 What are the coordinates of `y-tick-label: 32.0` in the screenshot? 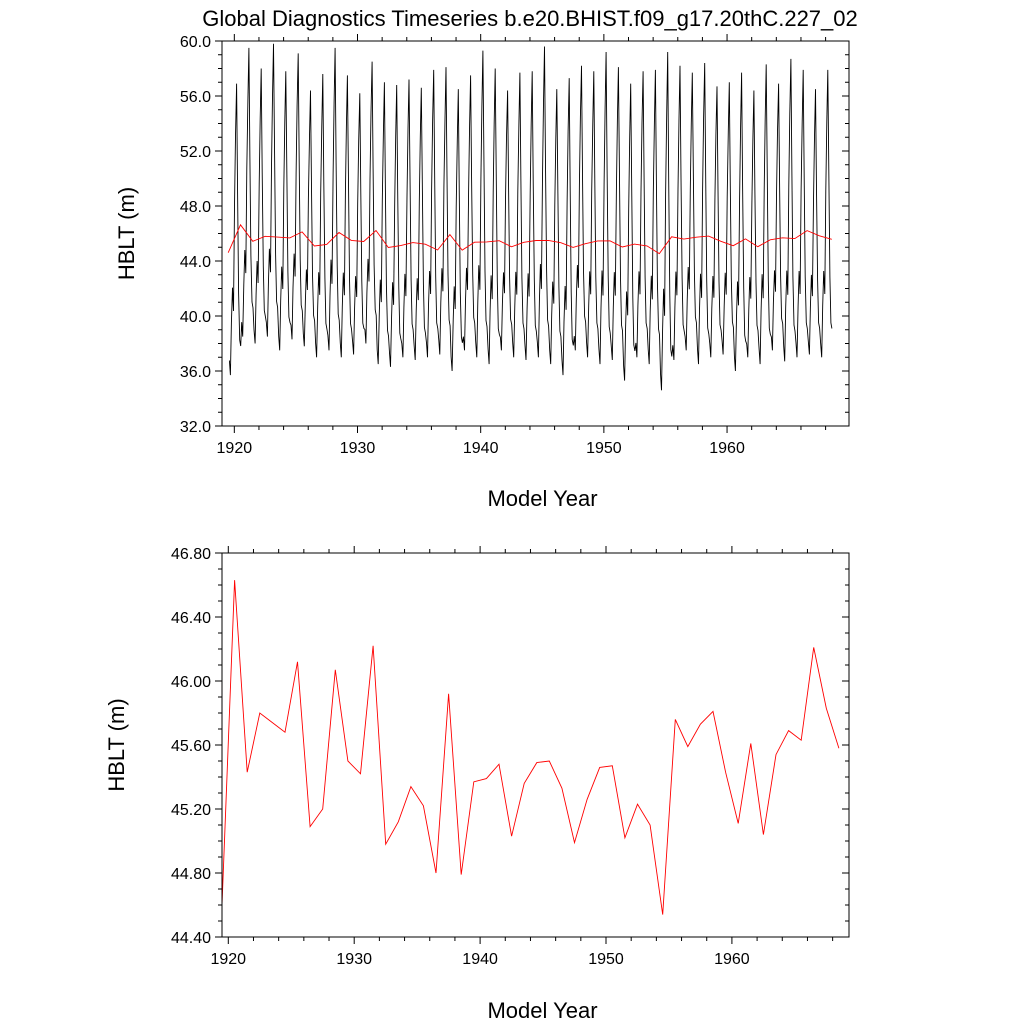 It's located at (195, 427).